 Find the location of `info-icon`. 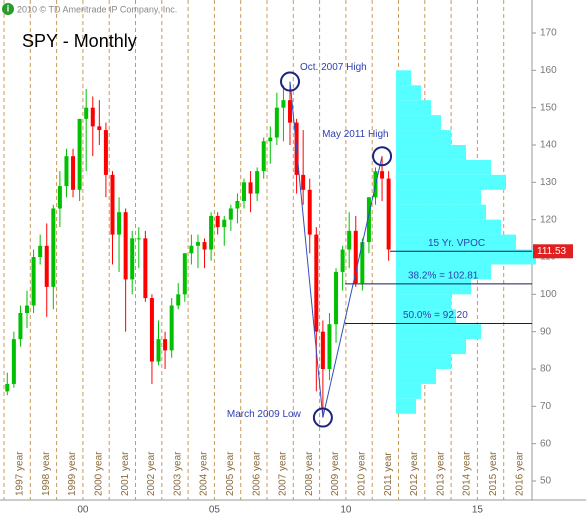

info-icon is located at coordinates (8, 9).